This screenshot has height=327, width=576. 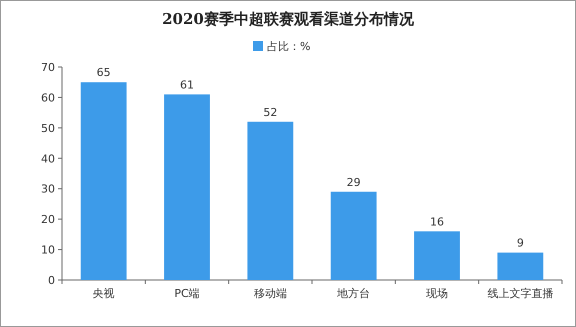 I want to click on data-label: 9, so click(x=520, y=243).